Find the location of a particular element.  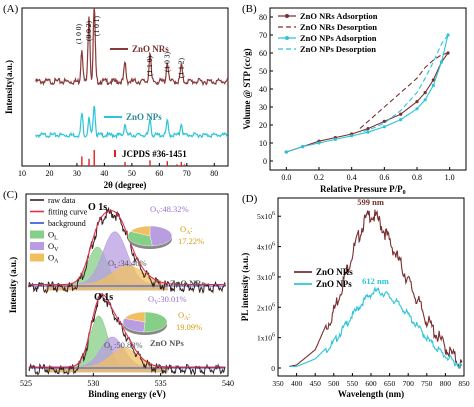

x-tick-label: 60 is located at coordinates (159, 173).